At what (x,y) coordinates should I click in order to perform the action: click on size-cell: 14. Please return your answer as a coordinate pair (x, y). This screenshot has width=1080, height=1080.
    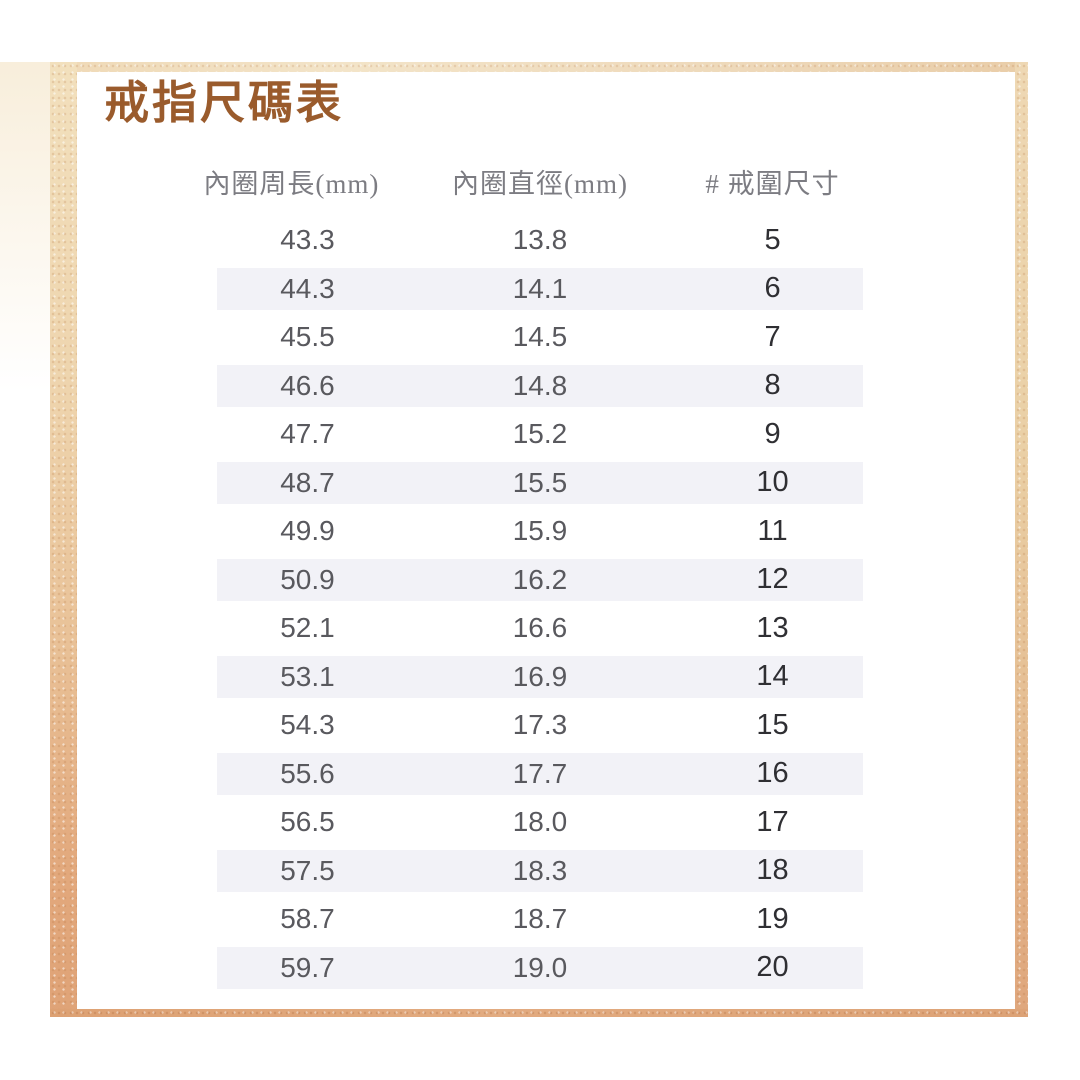
    Looking at the image, I should click on (772, 676).